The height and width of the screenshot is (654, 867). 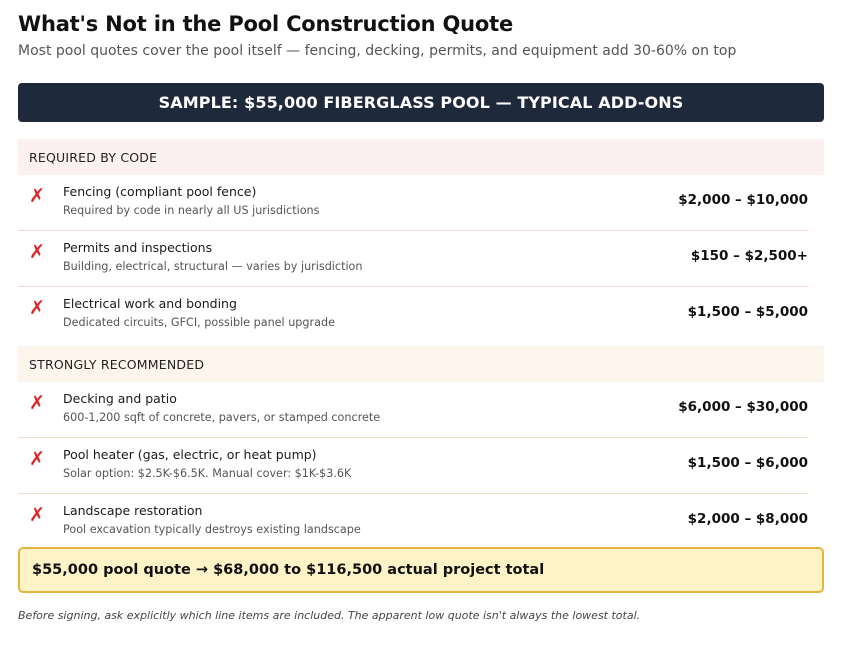 I want to click on item-name: Fencing (compliant pool fence), so click(x=160, y=191).